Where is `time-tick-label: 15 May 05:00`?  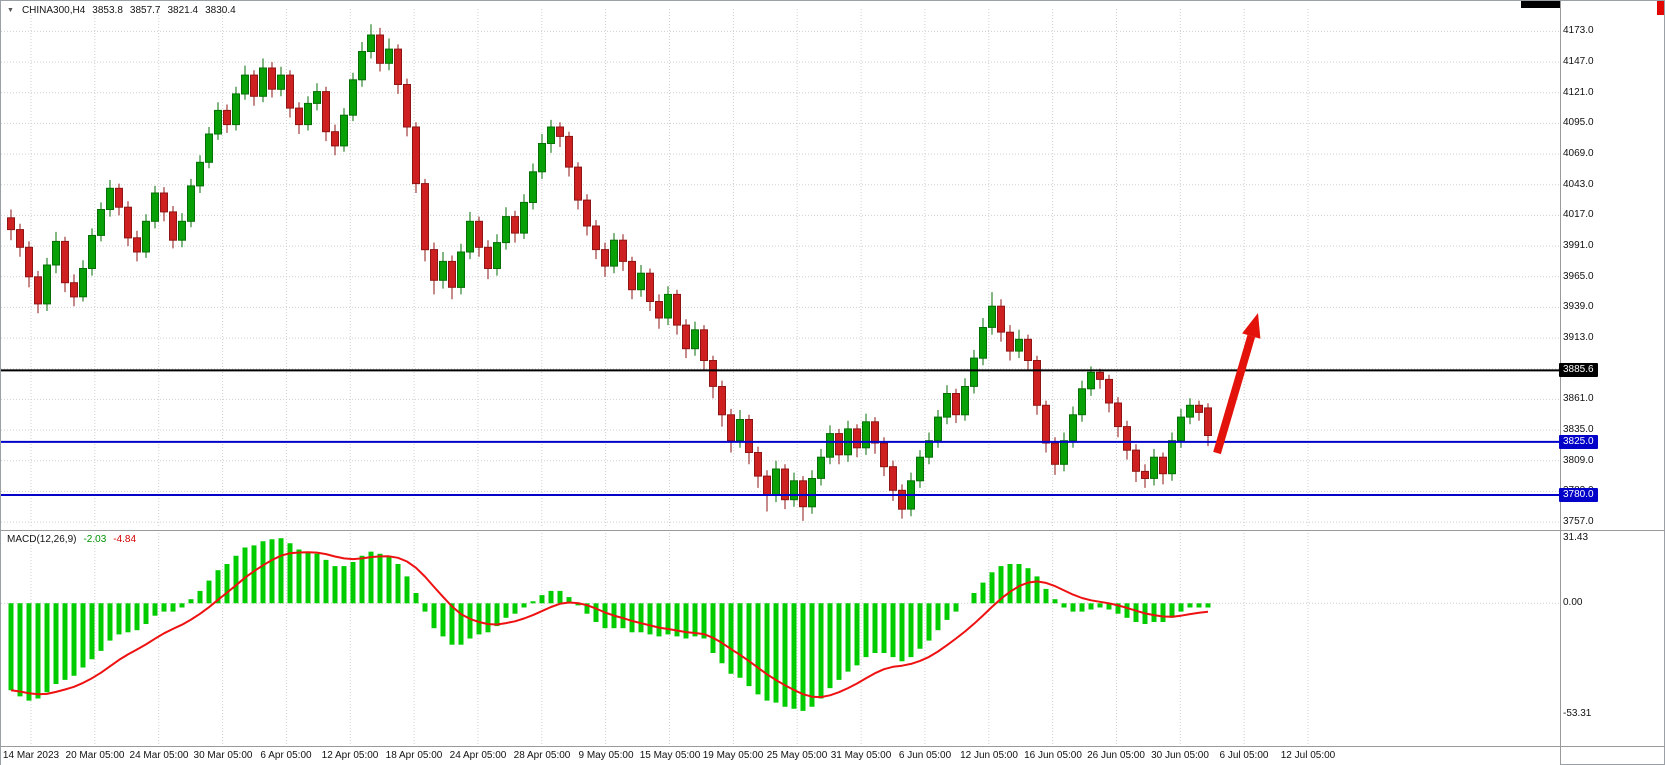 time-tick-label: 15 May 05:00 is located at coordinates (670, 755).